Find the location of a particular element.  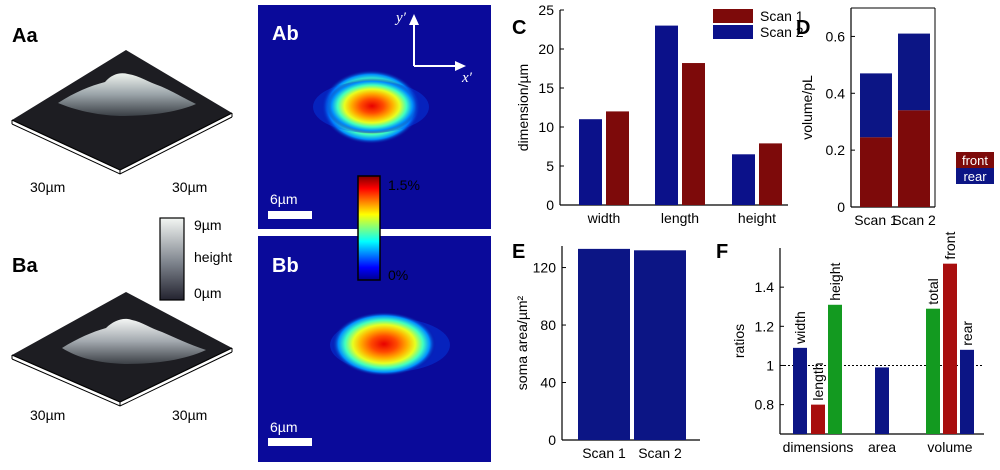

panel-ba: Ba 30µm 30µm is located at coordinates (122, 339).